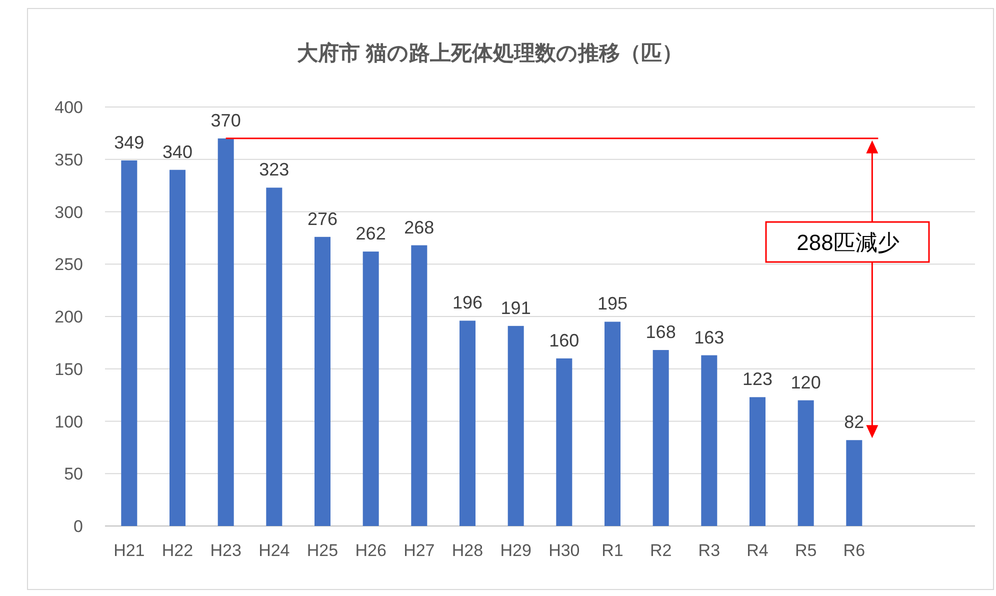 This screenshot has height=596, width=996. Describe the element at coordinates (78, 526) in the screenshot. I see `y-tick-label: 0` at that location.